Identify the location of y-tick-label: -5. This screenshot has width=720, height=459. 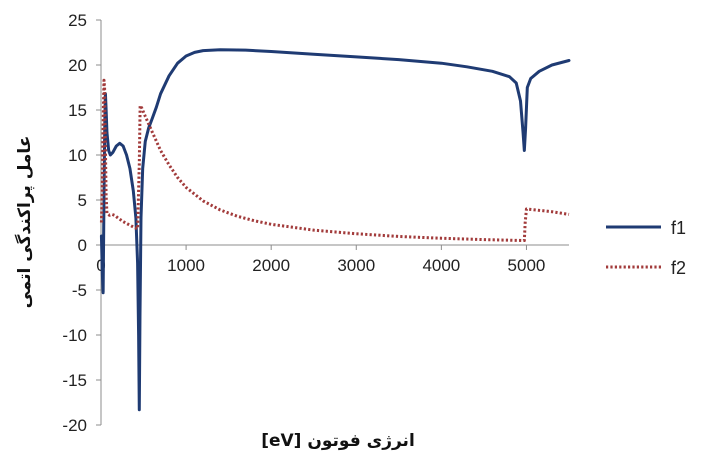
(79, 290).